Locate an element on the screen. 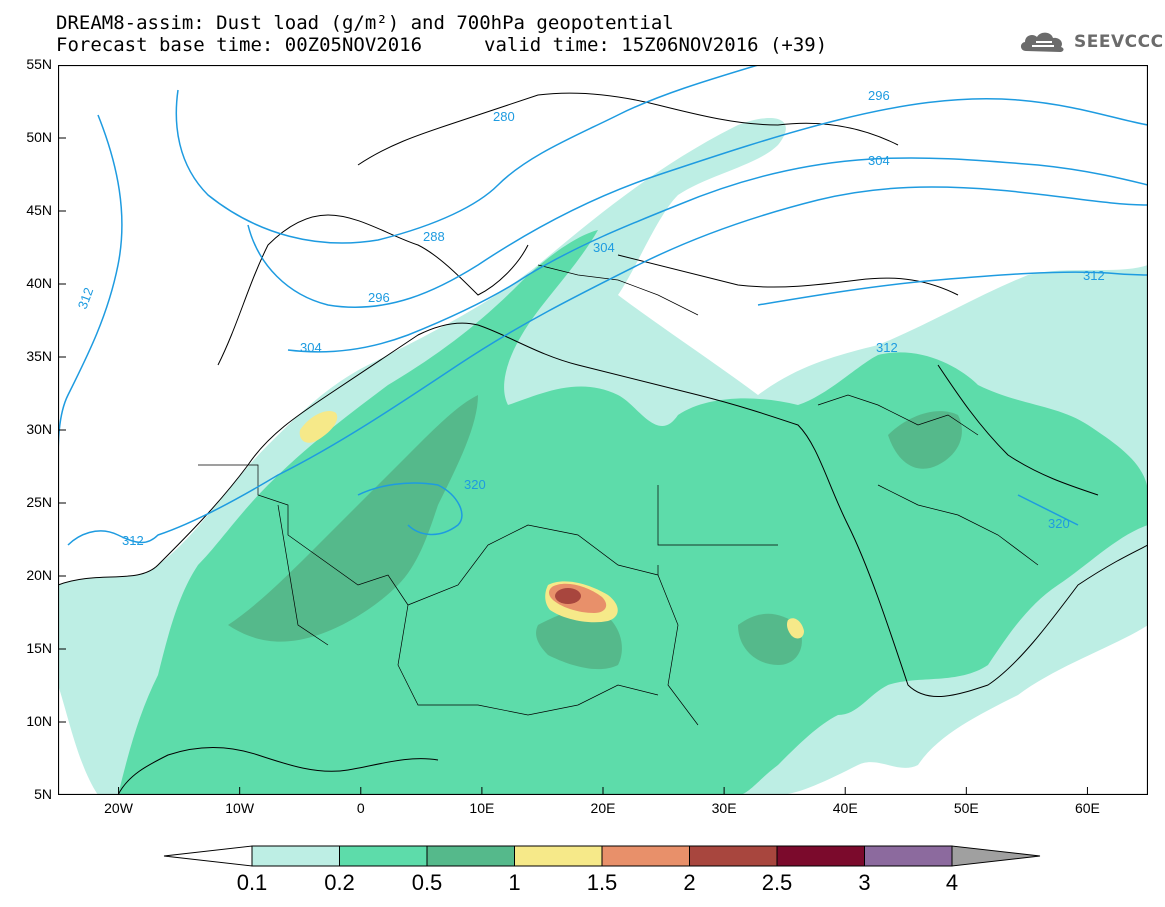  colorbar-label: 1.5 is located at coordinates (602, 882).